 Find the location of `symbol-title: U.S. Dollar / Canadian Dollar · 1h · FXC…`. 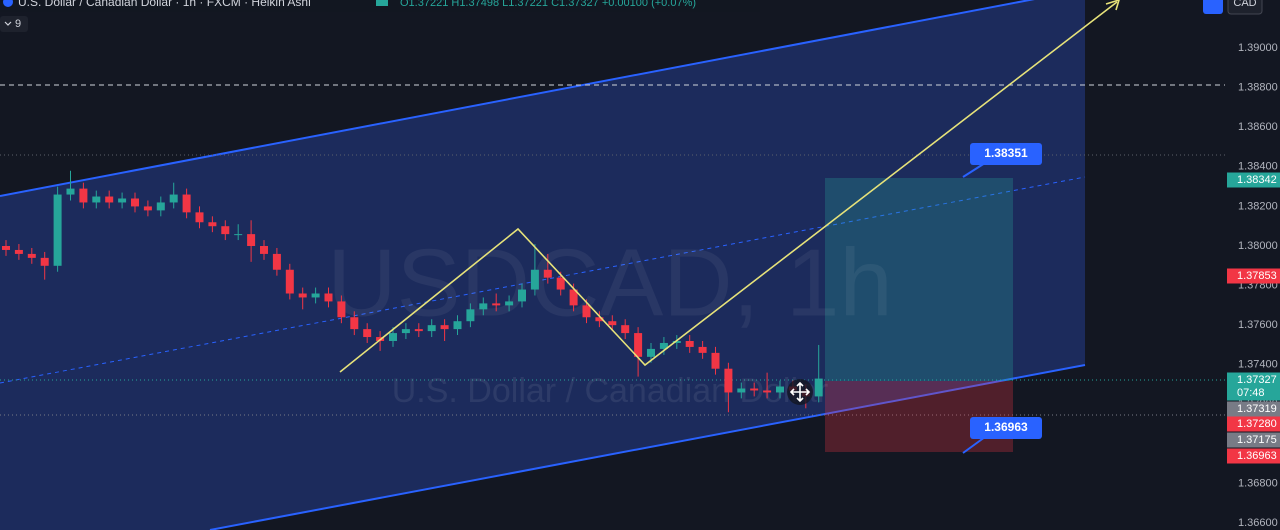

symbol-title: U.S. Dollar / Canadian Dollar · 1h · FXC… is located at coordinates (164, 4).